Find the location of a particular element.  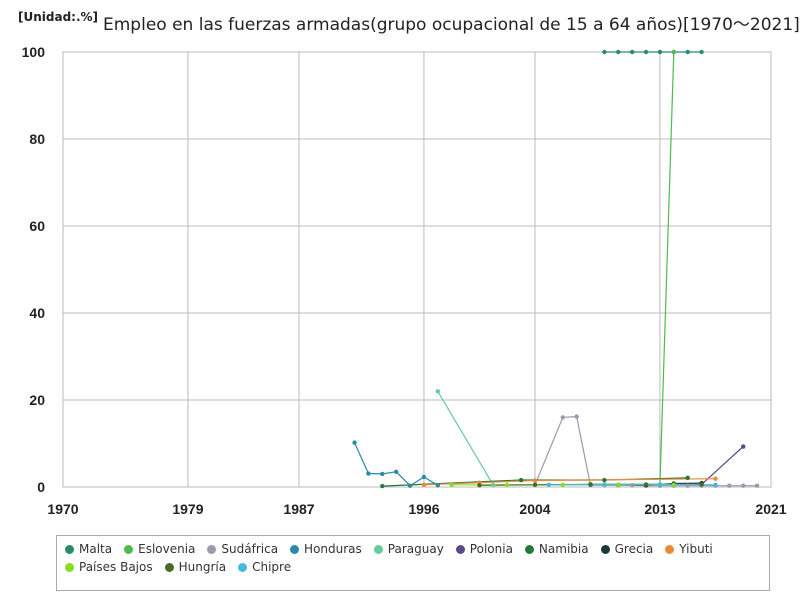

y-tick-label: 80 is located at coordinates (37, 139).